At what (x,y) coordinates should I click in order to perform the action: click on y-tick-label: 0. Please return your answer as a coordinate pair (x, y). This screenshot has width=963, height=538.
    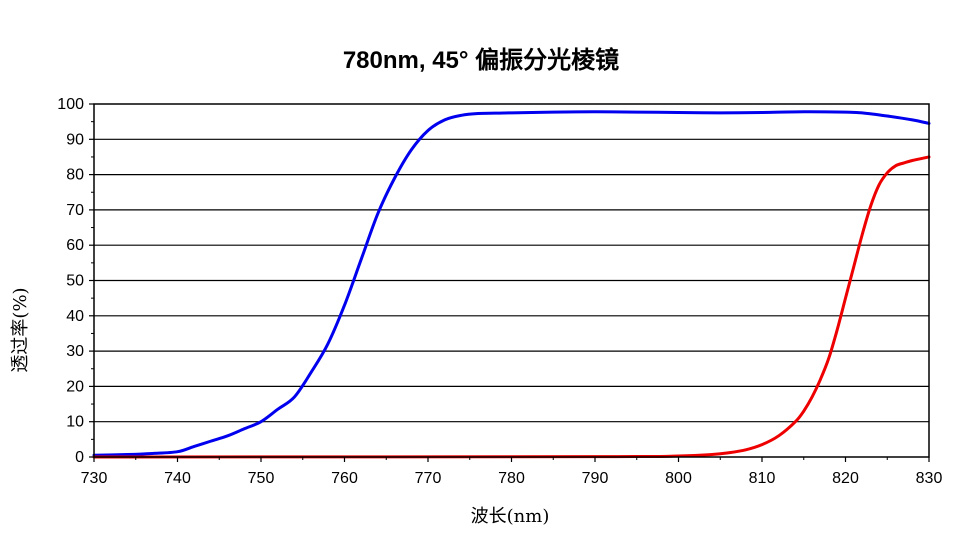
    Looking at the image, I should click on (79, 457).